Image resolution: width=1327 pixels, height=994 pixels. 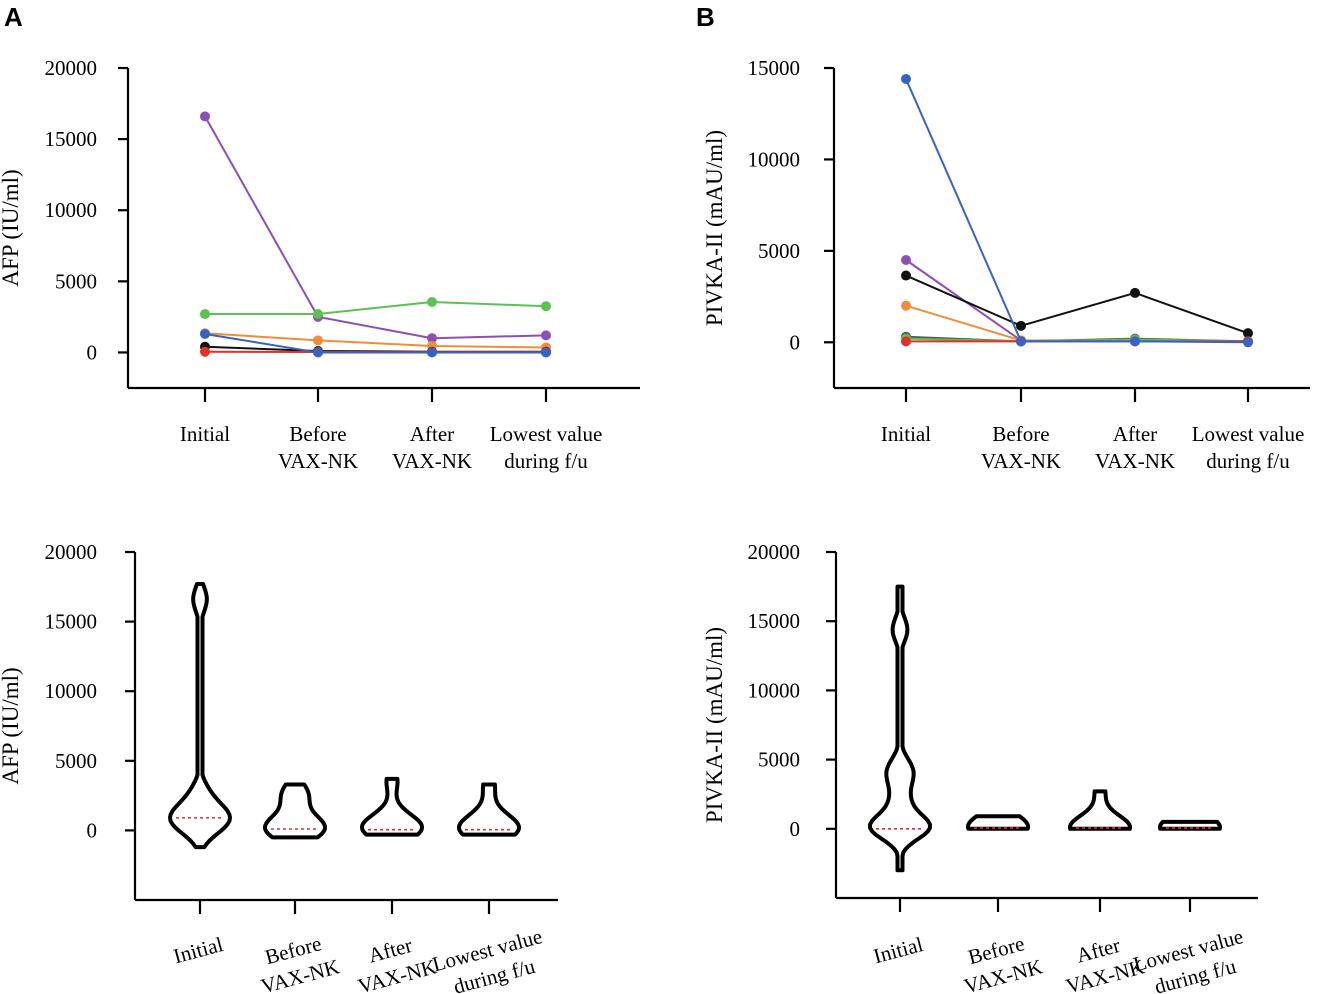 I want to click on panel-label-b: B, so click(x=705, y=17).